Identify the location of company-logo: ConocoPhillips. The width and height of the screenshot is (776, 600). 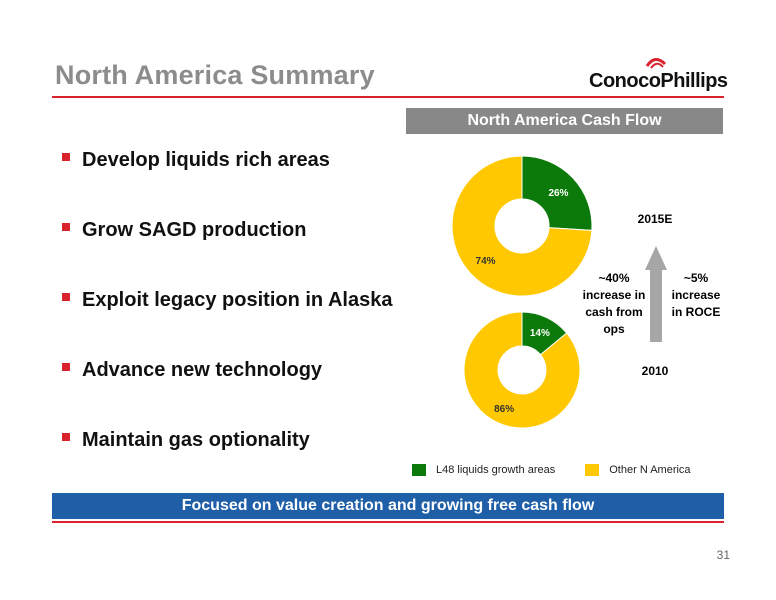
(659, 75).